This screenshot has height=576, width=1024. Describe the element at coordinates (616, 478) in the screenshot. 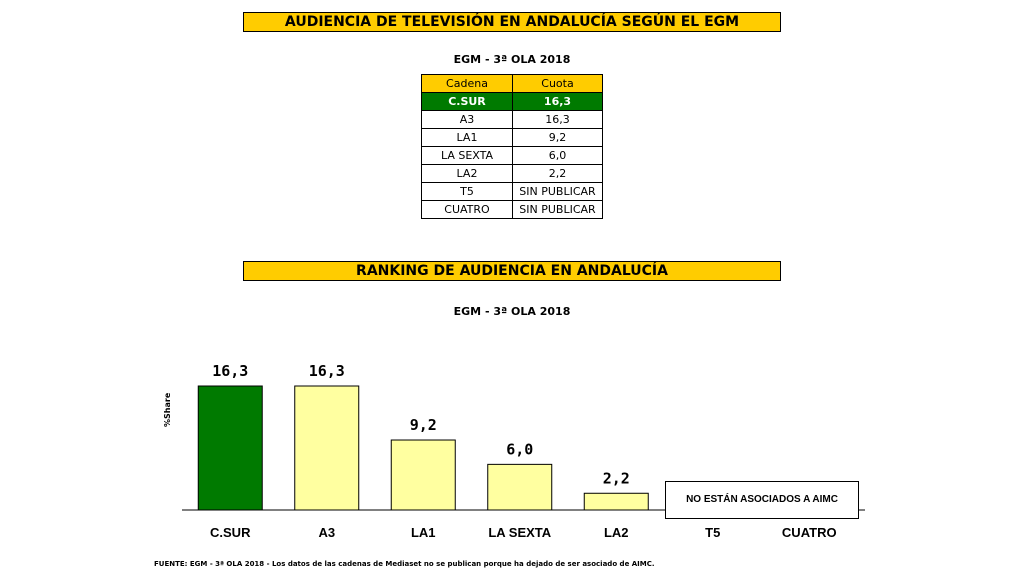

I see `data-label: 2,2` at that location.